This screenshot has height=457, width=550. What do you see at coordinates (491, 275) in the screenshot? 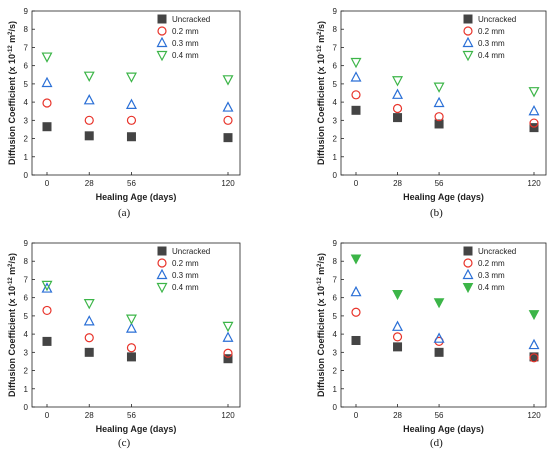
I see `legend-label: 0.3 mm` at bounding box center [491, 275].